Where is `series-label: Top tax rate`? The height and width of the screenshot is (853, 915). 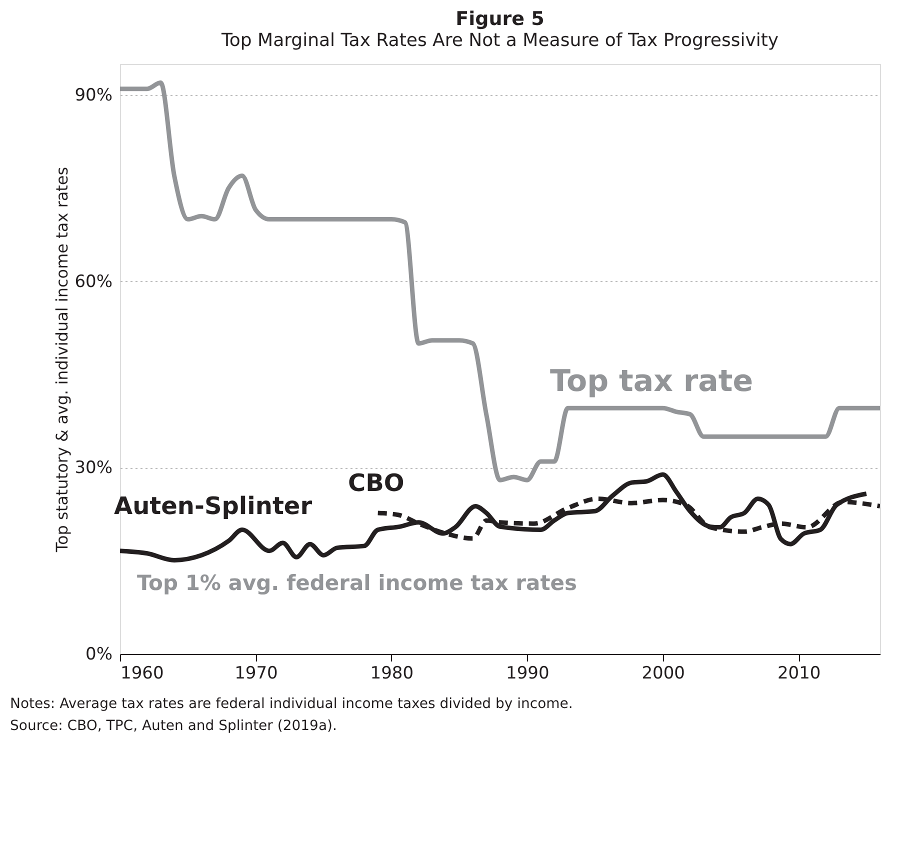
series-label: Top tax rate is located at coordinates (652, 381).